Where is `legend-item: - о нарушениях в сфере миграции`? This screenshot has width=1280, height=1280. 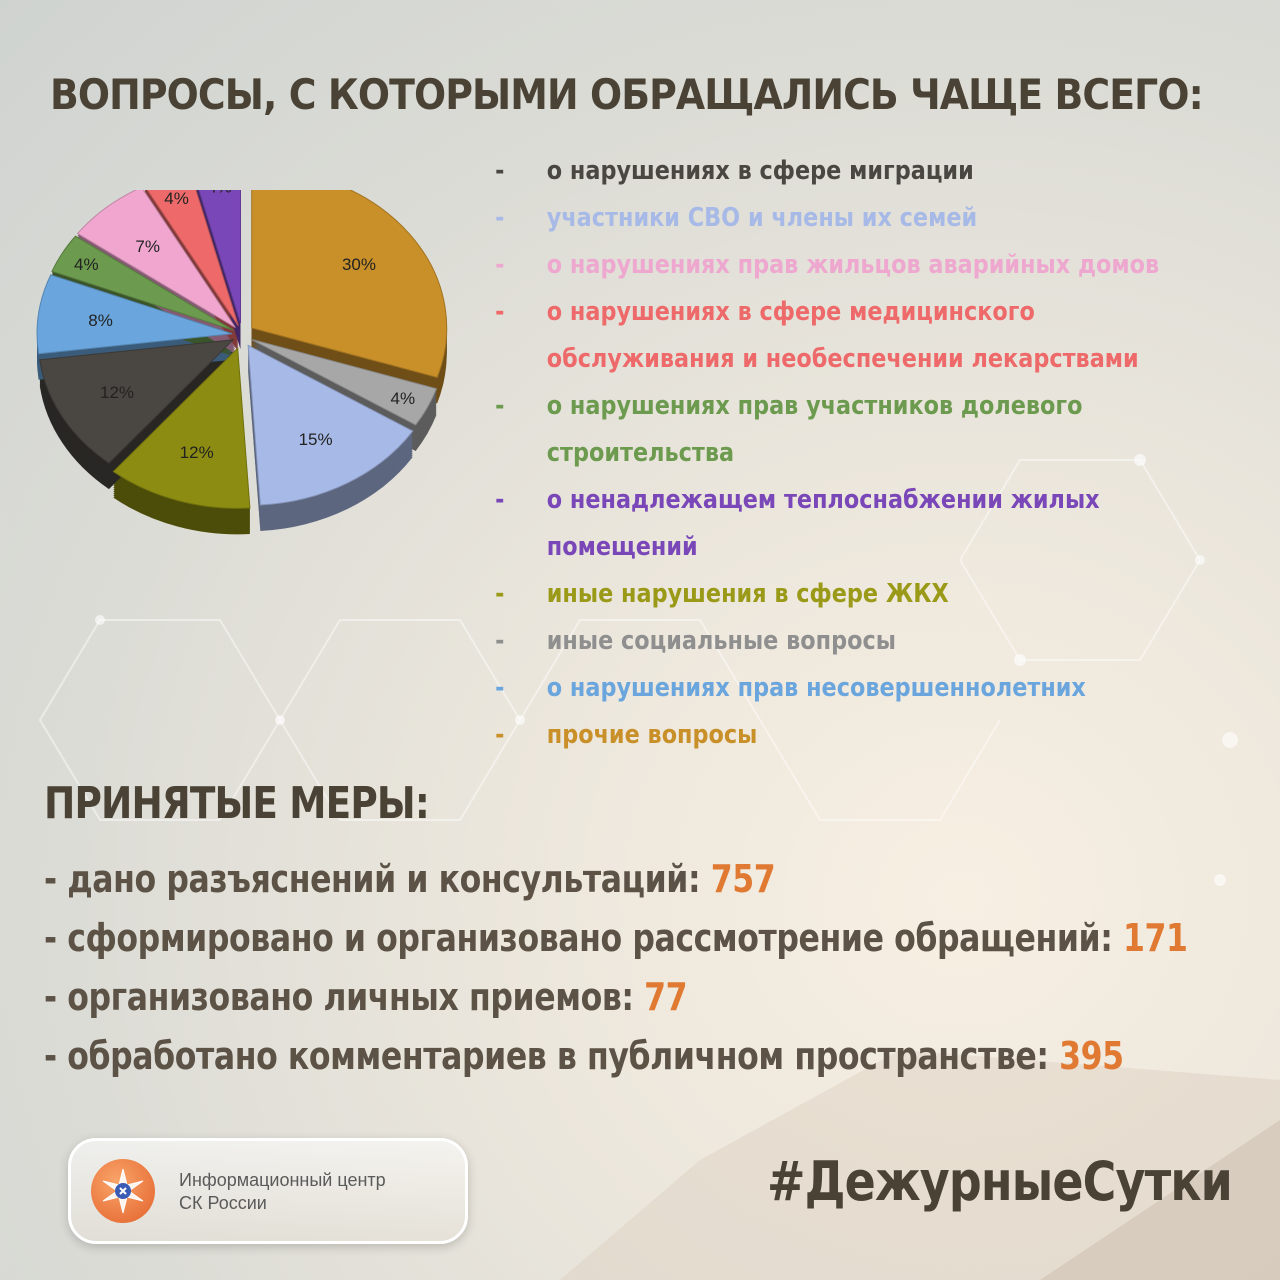
legend-item: - о нарушениях в сфере миграции is located at coordinates (825, 171).